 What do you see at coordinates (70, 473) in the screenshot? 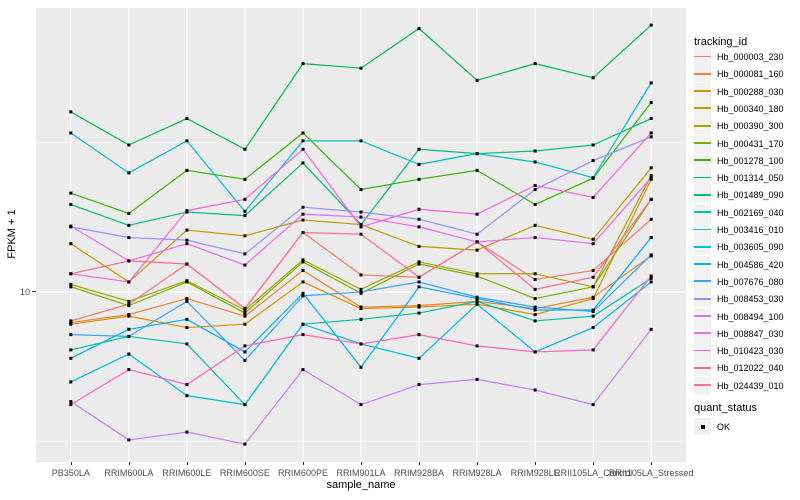
I see `x-tick-label: PB350LA` at bounding box center [70, 473].